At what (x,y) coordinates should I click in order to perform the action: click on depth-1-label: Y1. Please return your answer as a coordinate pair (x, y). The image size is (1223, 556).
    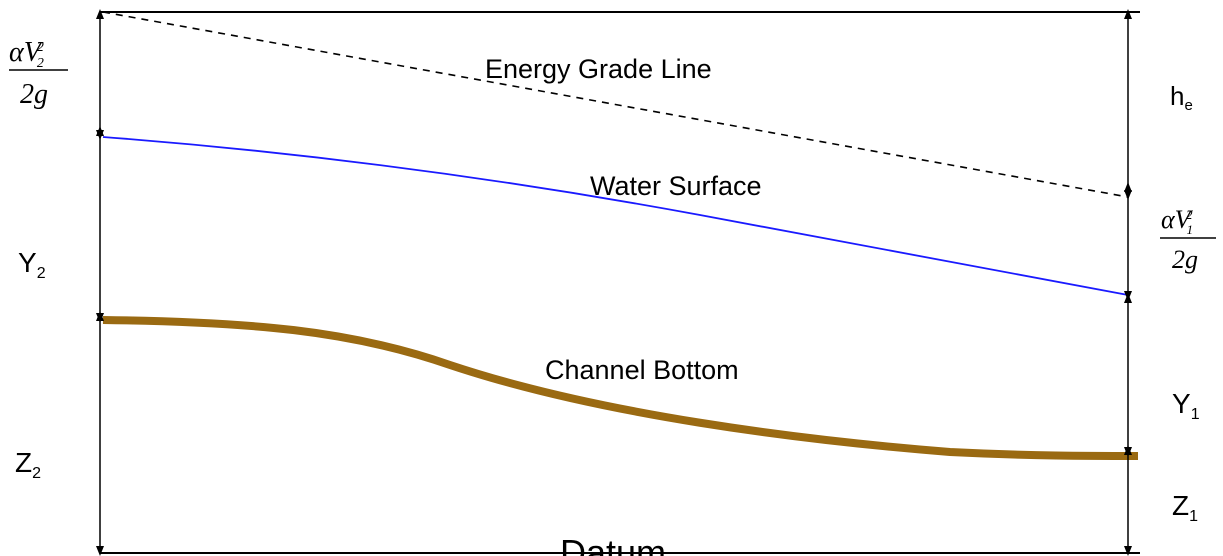
    Looking at the image, I should click on (1186, 405).